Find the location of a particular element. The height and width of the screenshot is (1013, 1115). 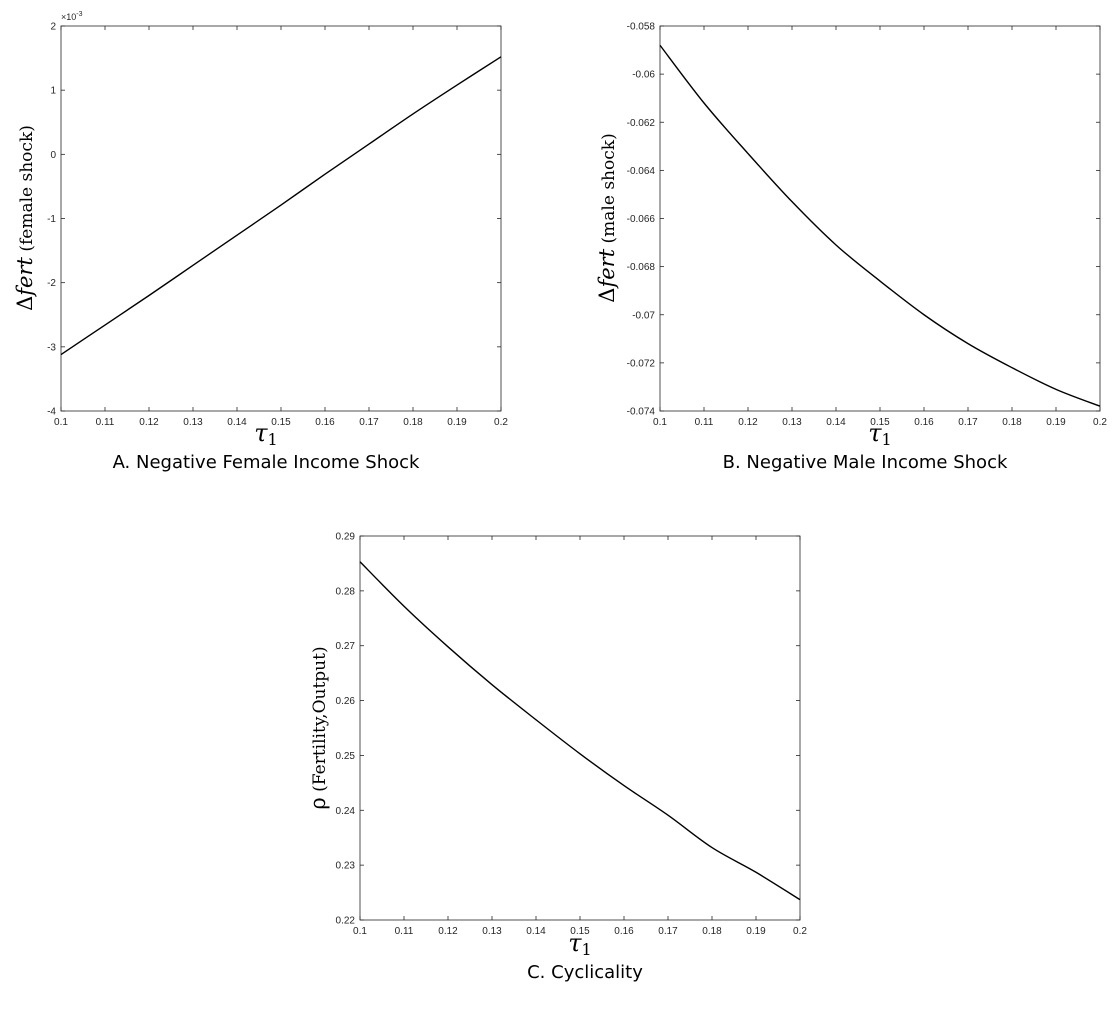

y-tick-label: 2 is located at coordinates (53, 27).